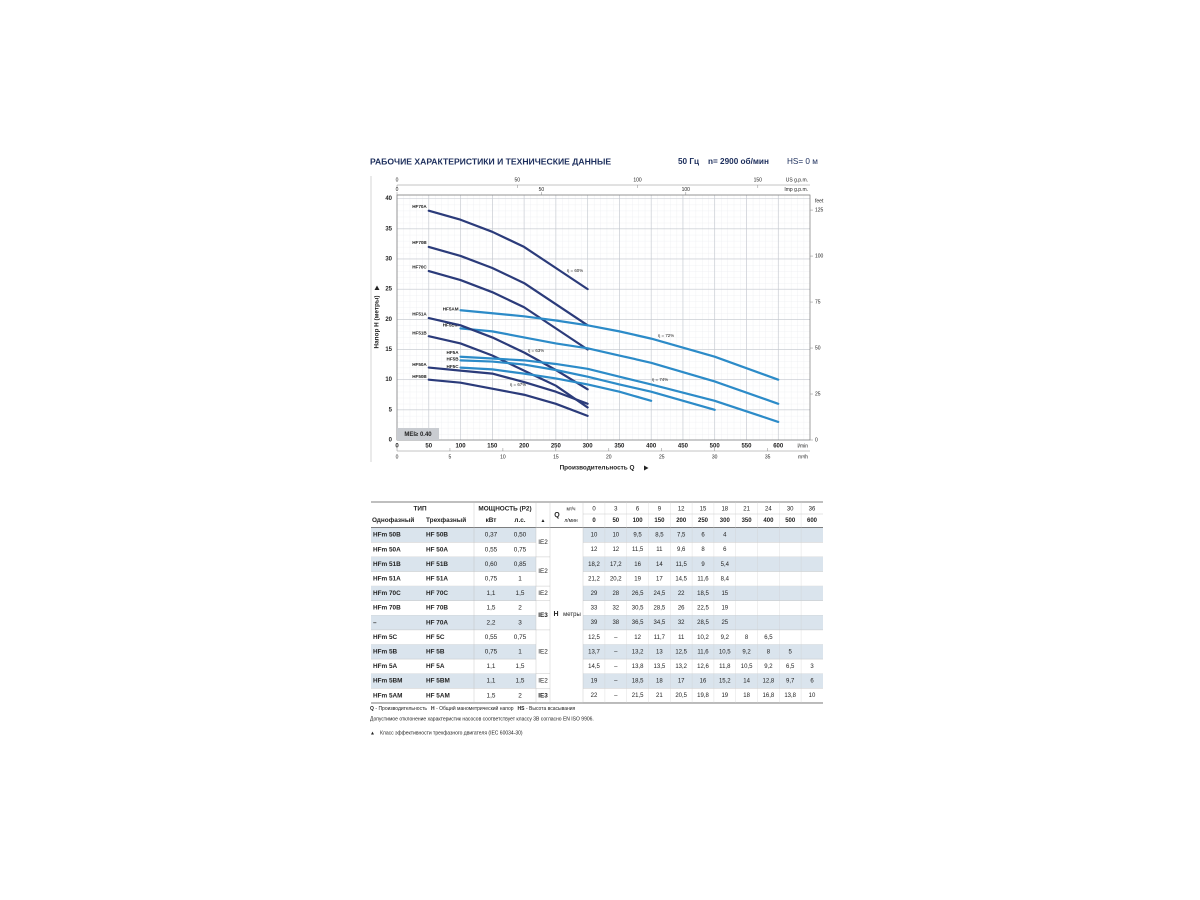 The height and width of the screenshot is (900, 1200). I want to click on y-tick-label: 10, so click(388, 380).